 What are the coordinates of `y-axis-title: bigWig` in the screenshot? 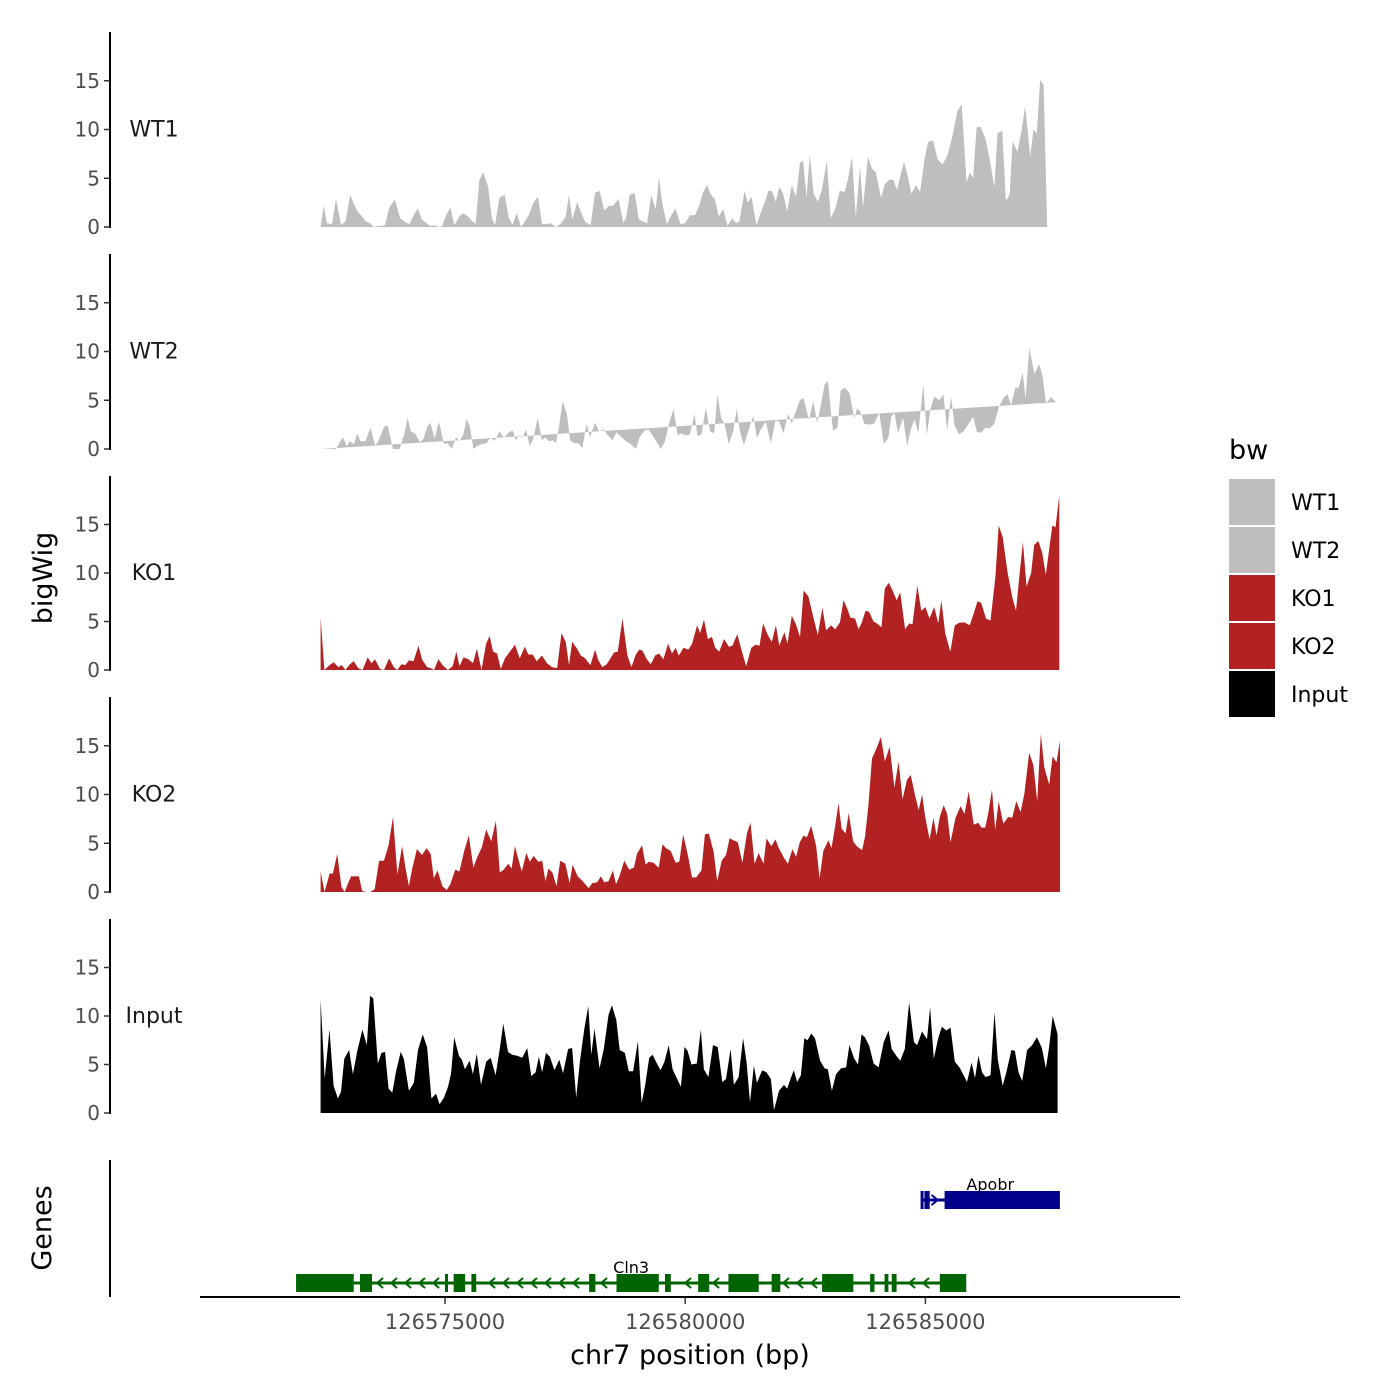 It's located at (43, 578).